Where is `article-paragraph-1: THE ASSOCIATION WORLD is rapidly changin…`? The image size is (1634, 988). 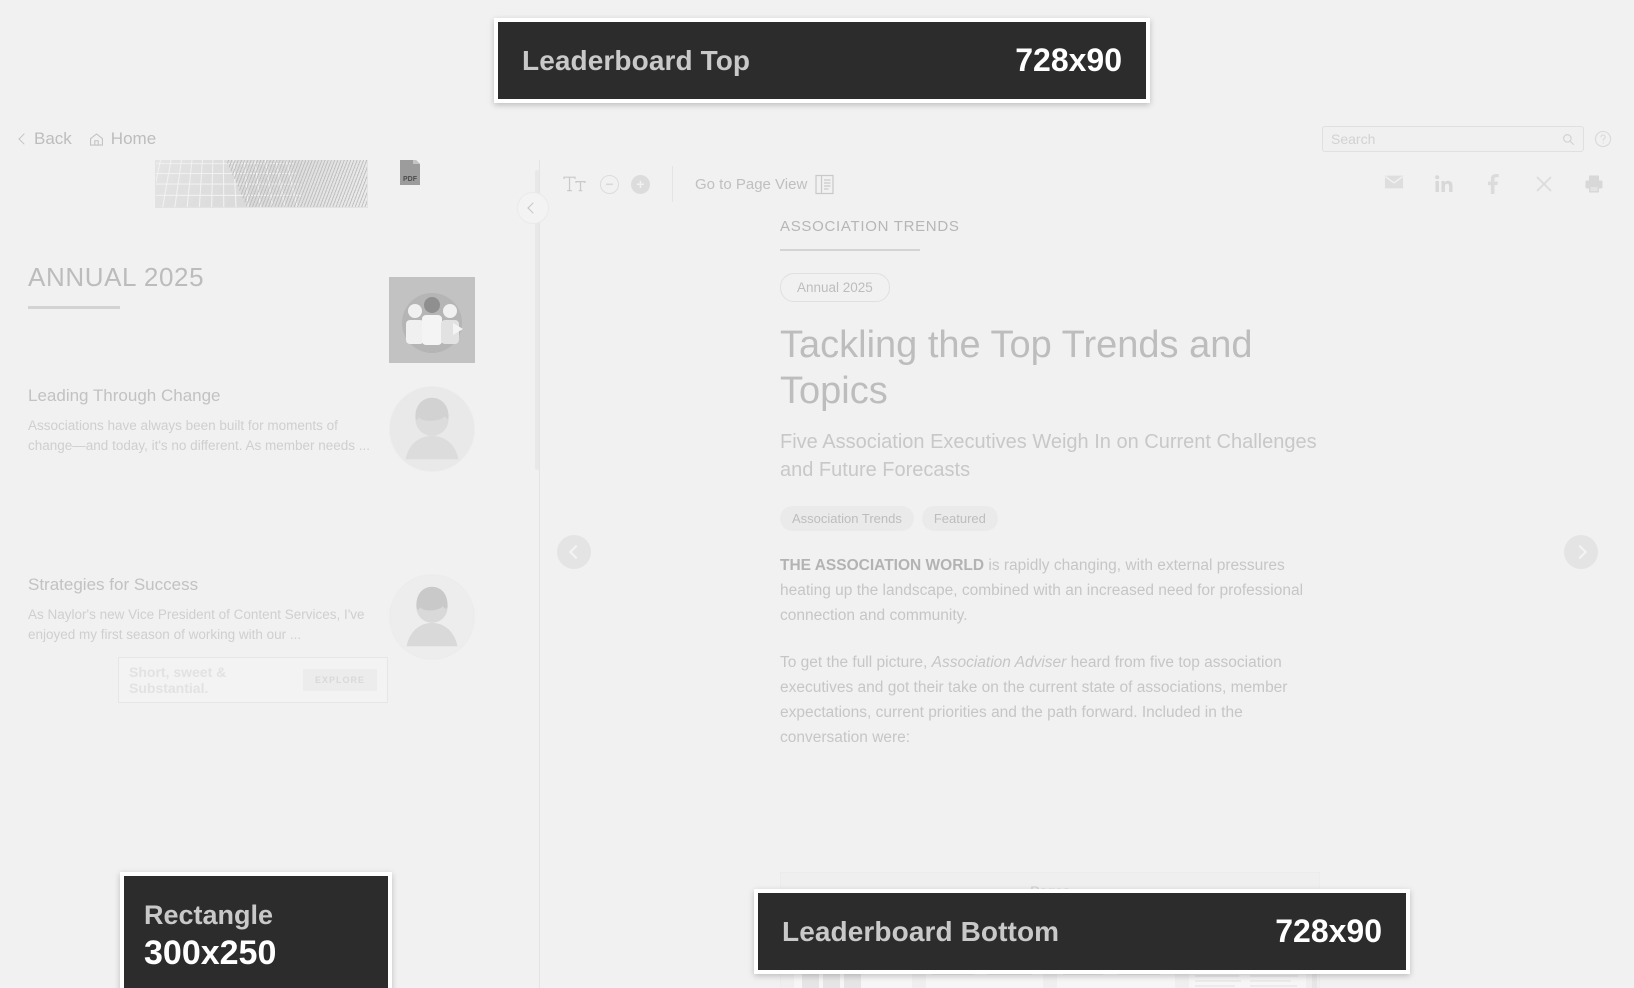
article-paragraph-1: THE ASSOCIATION WORLD is rapidly changin… is located at coordinates (1050, 590).